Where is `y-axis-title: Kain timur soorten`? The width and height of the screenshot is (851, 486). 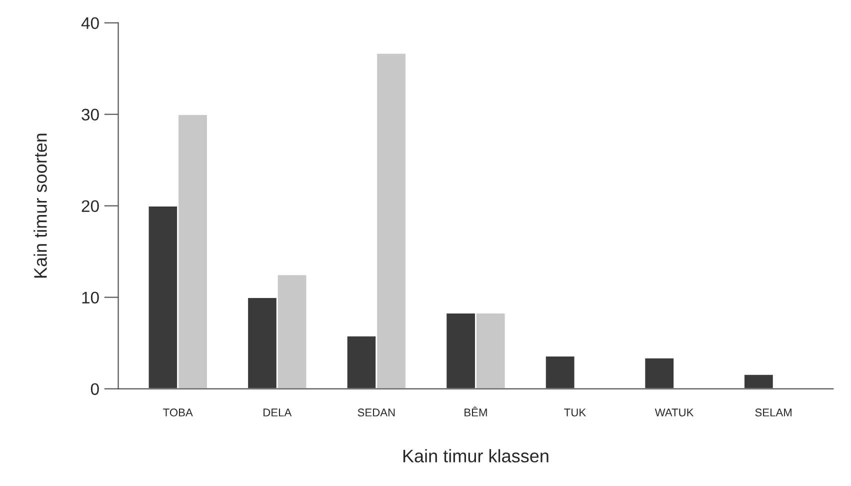 y-axis-title: Kain timur soorten is located at coordinates (40, 206).